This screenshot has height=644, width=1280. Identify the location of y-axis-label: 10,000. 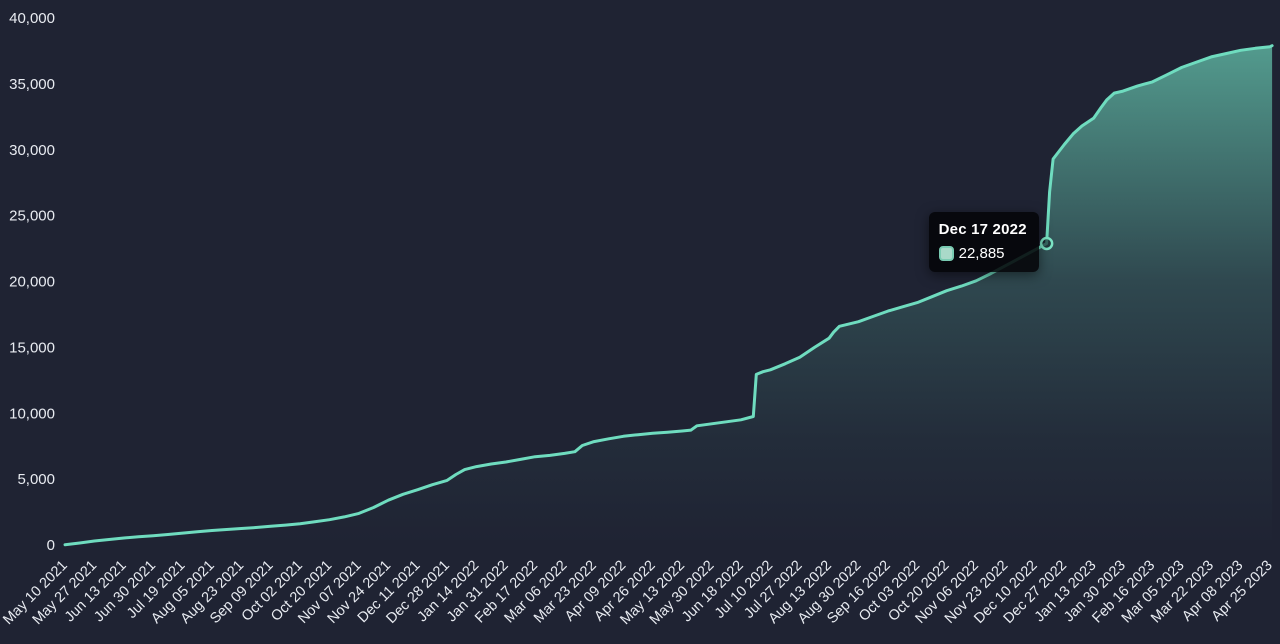
(32, 413).